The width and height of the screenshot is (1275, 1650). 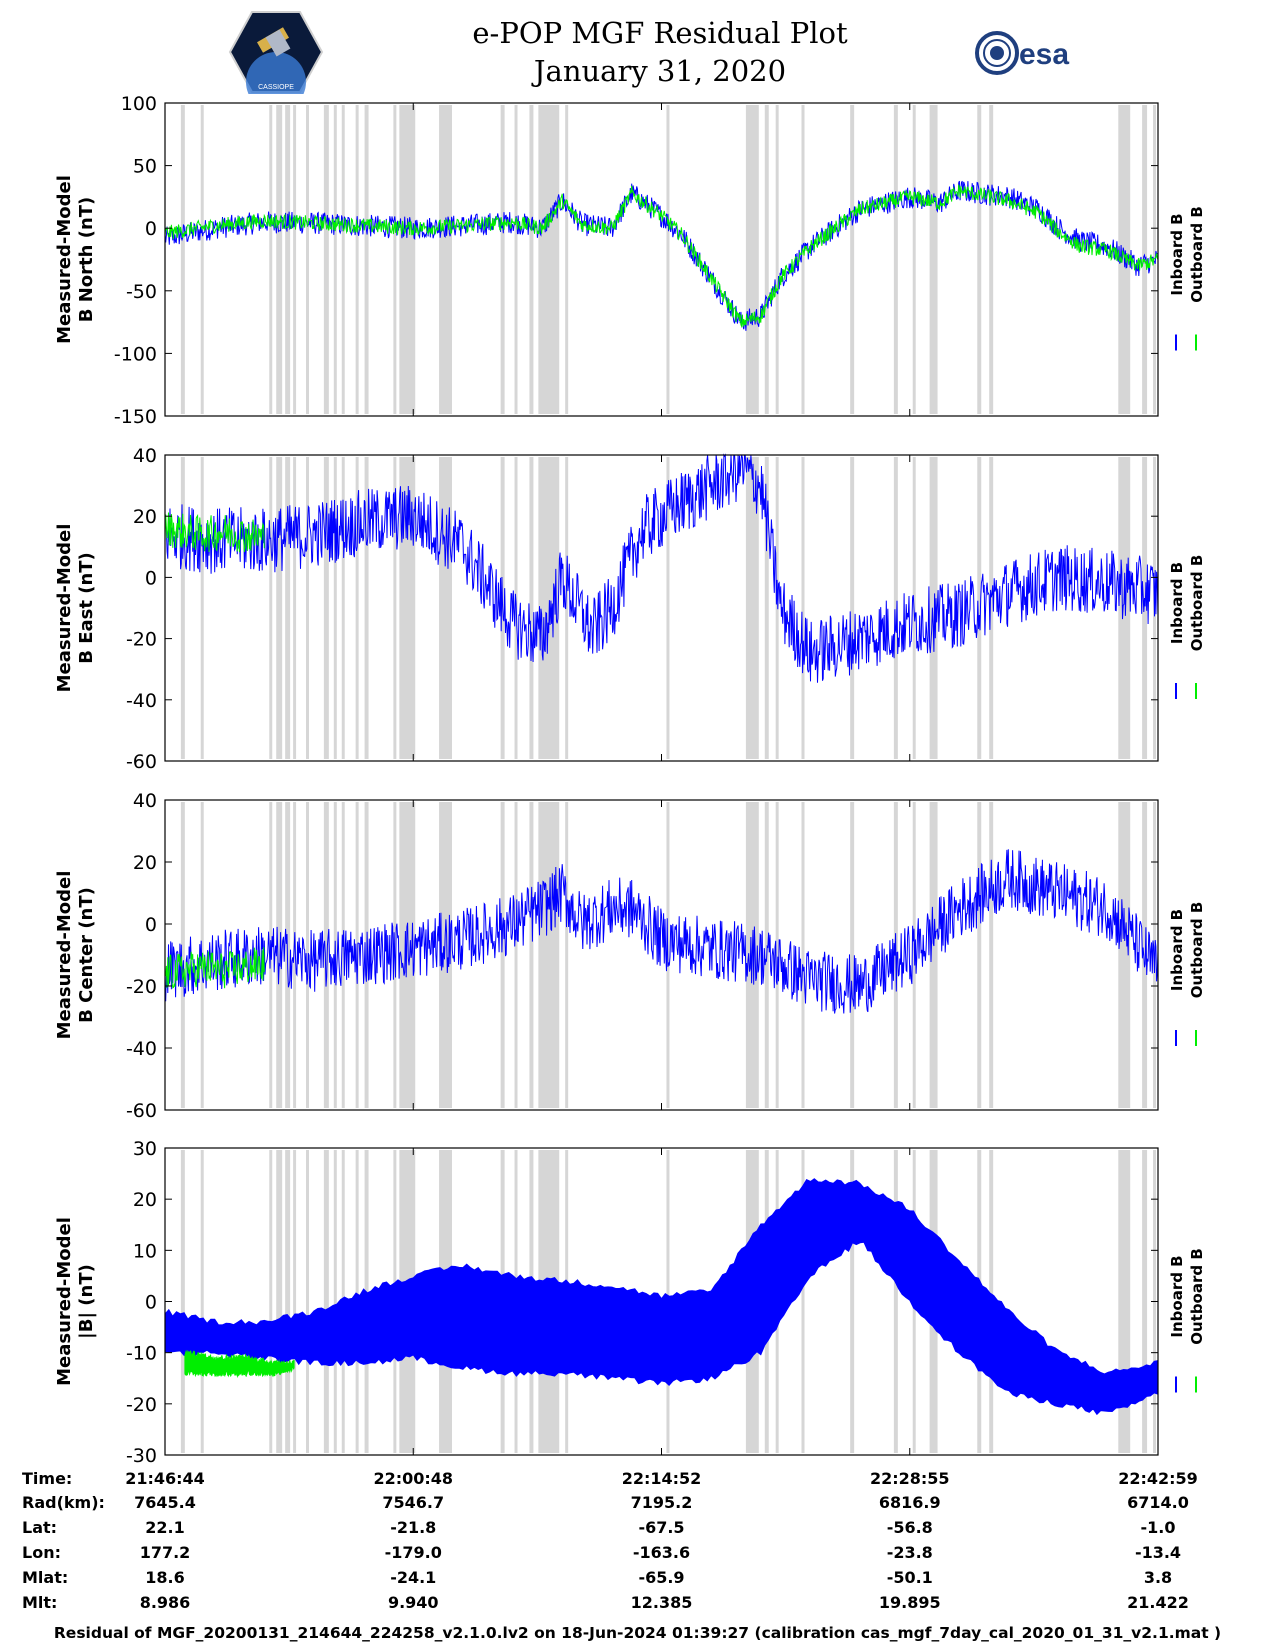 What do you see at coordinates (660, 52) in the screenshot?
I see `plot-title: e-POP MGF Residual Plot January 31, 2020` at bounding box center [660, 52].